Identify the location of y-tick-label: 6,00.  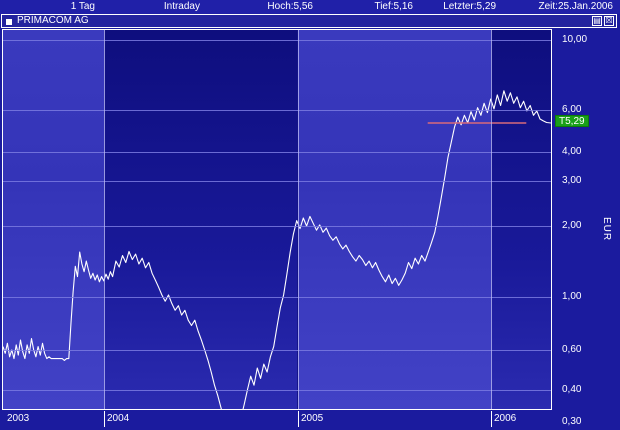
(572, 109).